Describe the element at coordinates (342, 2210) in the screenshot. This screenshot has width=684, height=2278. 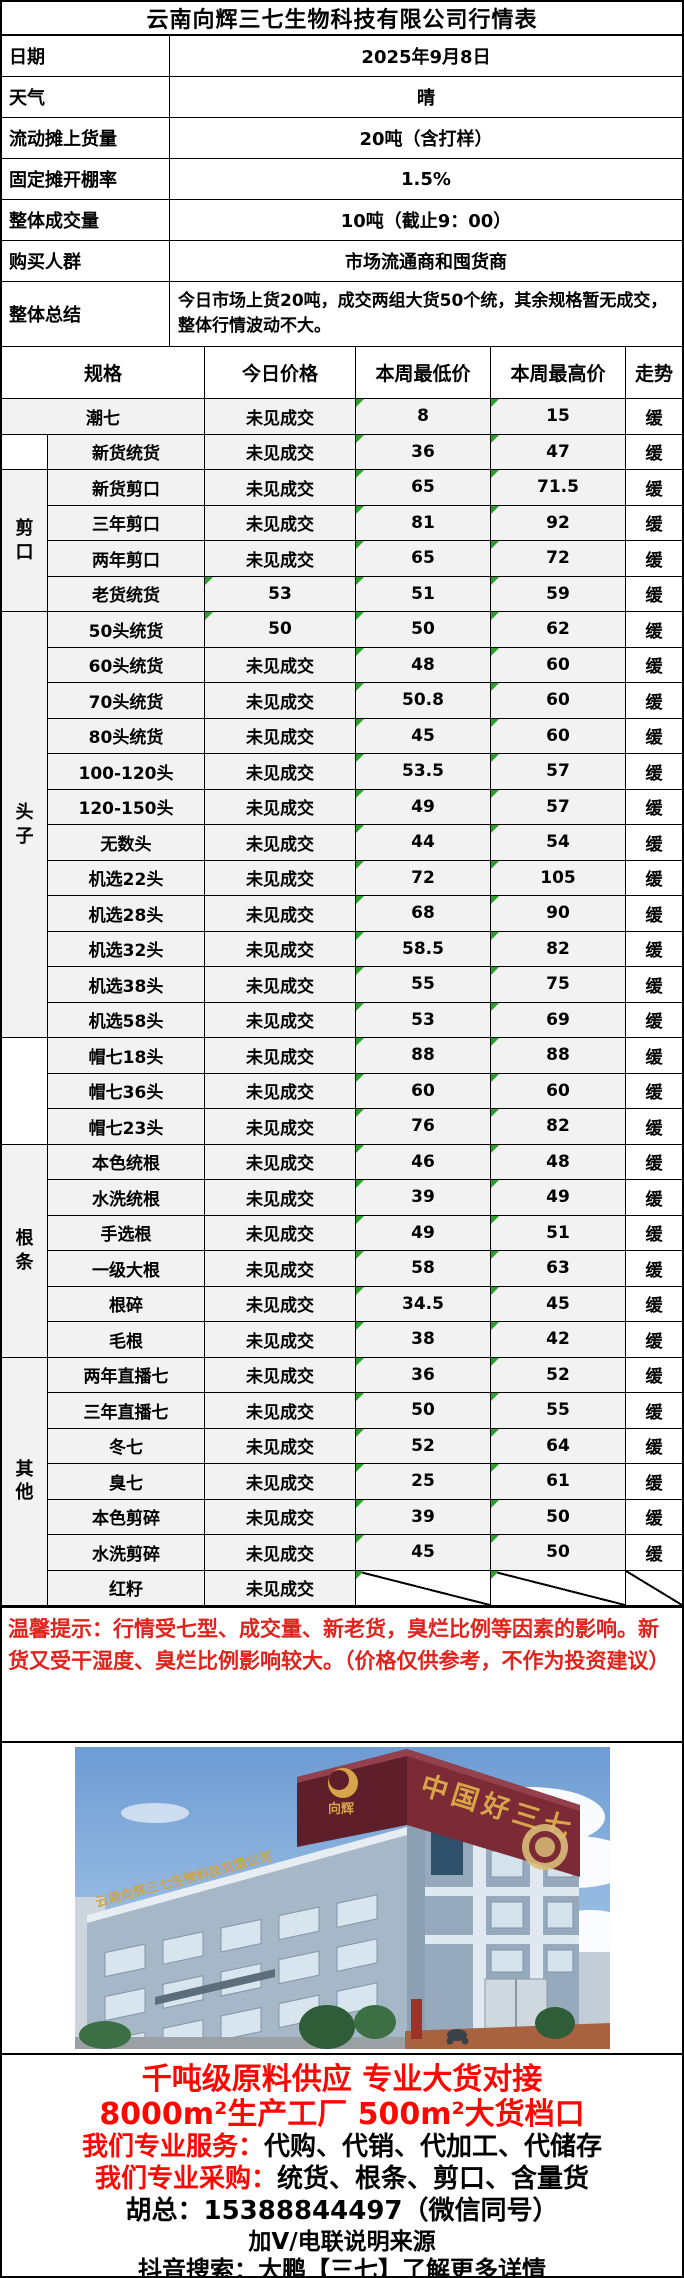
I see `footer-contact: 胡总：15388844497（微信同号）` at that location.